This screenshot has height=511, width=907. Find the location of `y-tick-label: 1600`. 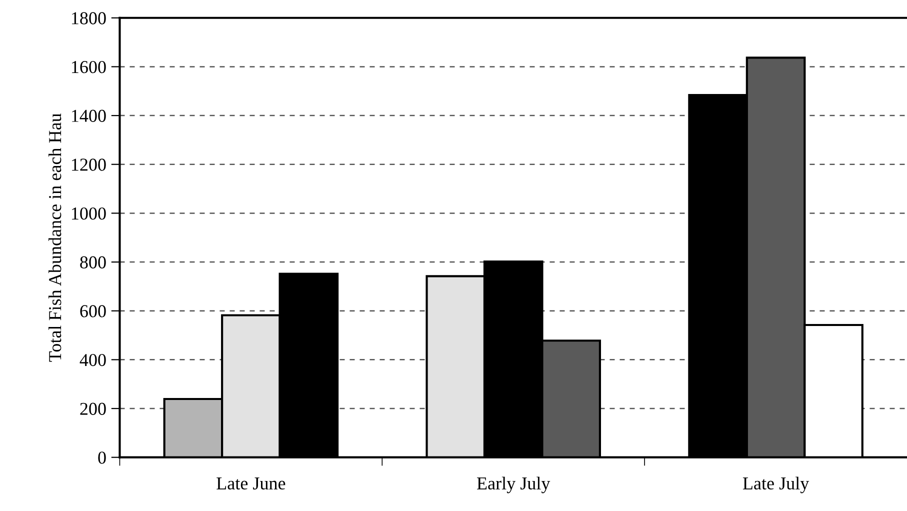

y-tick-label: 1600 is located at coordinates (89, 67).